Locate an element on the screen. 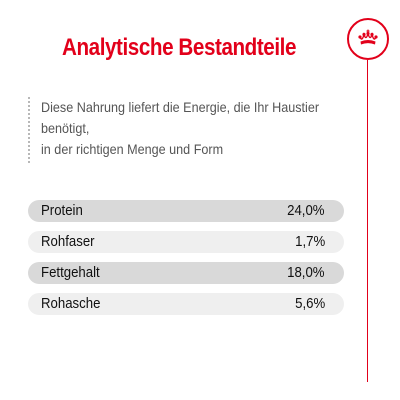  page-title: Analytische Bestandteile is located at coordinates (179, 47).